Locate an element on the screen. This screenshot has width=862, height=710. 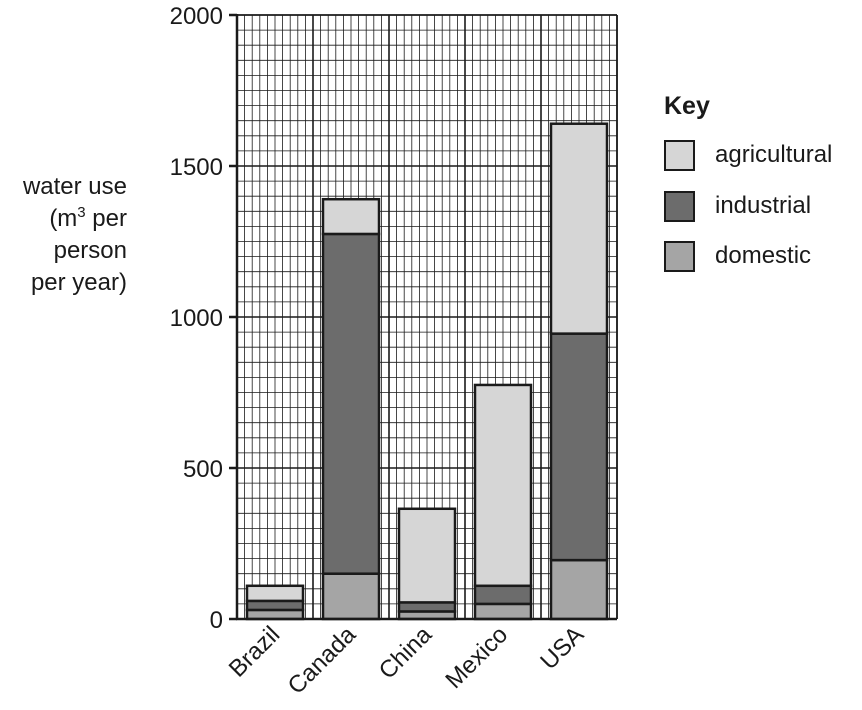
legend-title: Key is located at coordinates (687, 106).